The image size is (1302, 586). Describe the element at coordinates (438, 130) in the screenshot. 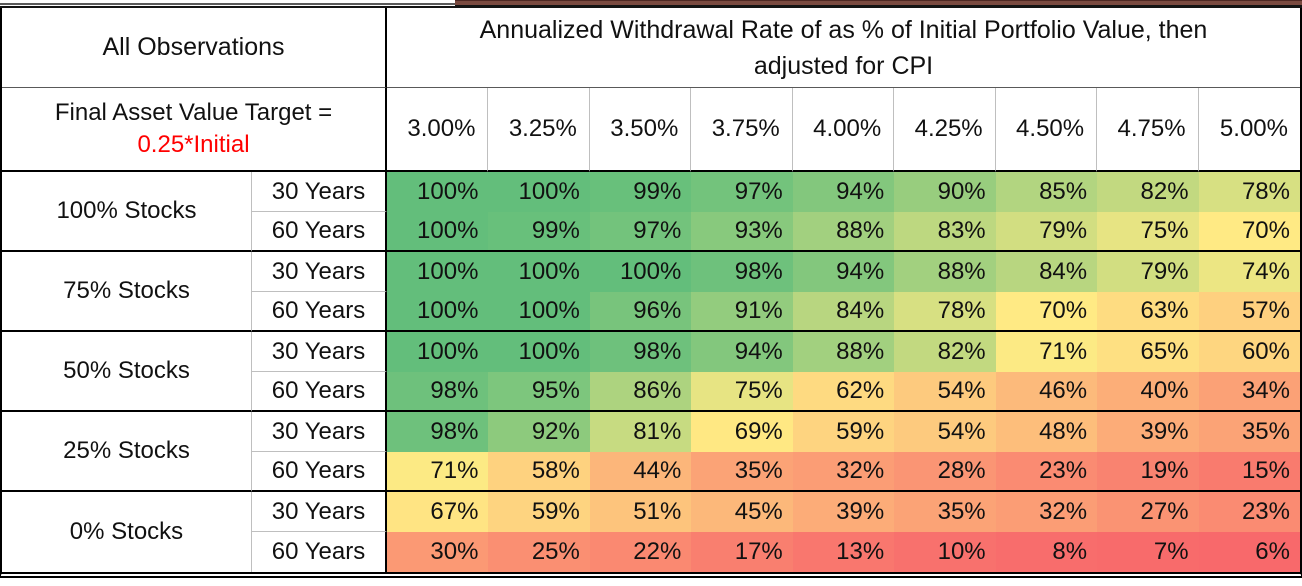

I see `withdrawal-rate-column-header: 3.00%` at that location.